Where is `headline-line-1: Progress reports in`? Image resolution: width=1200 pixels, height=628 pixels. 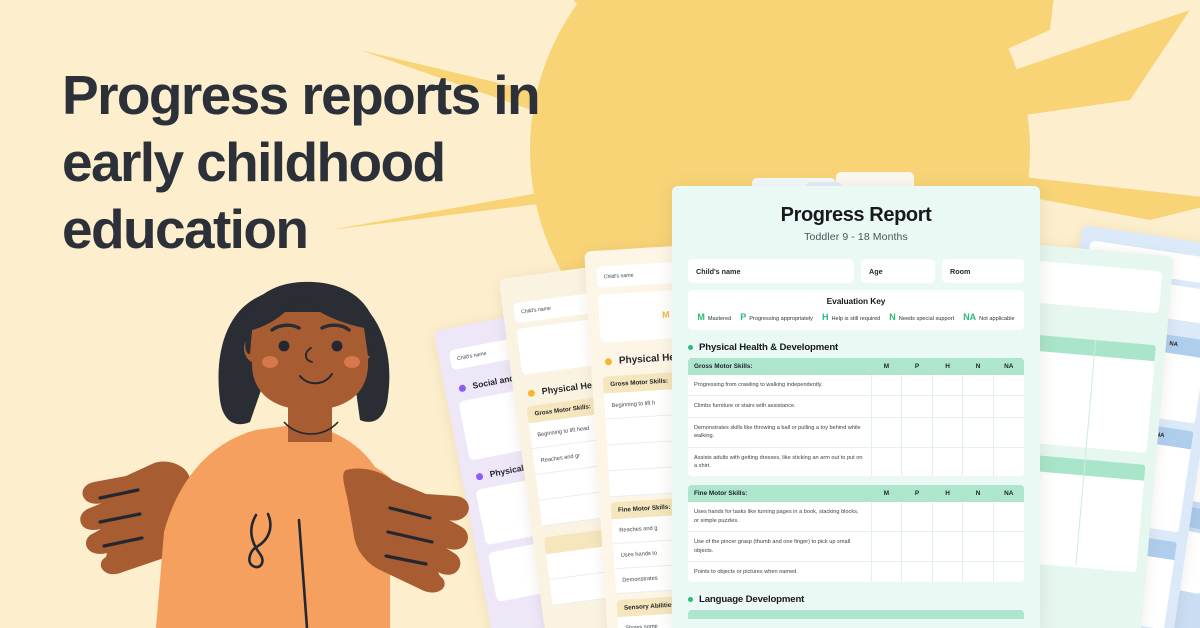
headline-line-1: Progress reports in is located at coordinates (301, 95).